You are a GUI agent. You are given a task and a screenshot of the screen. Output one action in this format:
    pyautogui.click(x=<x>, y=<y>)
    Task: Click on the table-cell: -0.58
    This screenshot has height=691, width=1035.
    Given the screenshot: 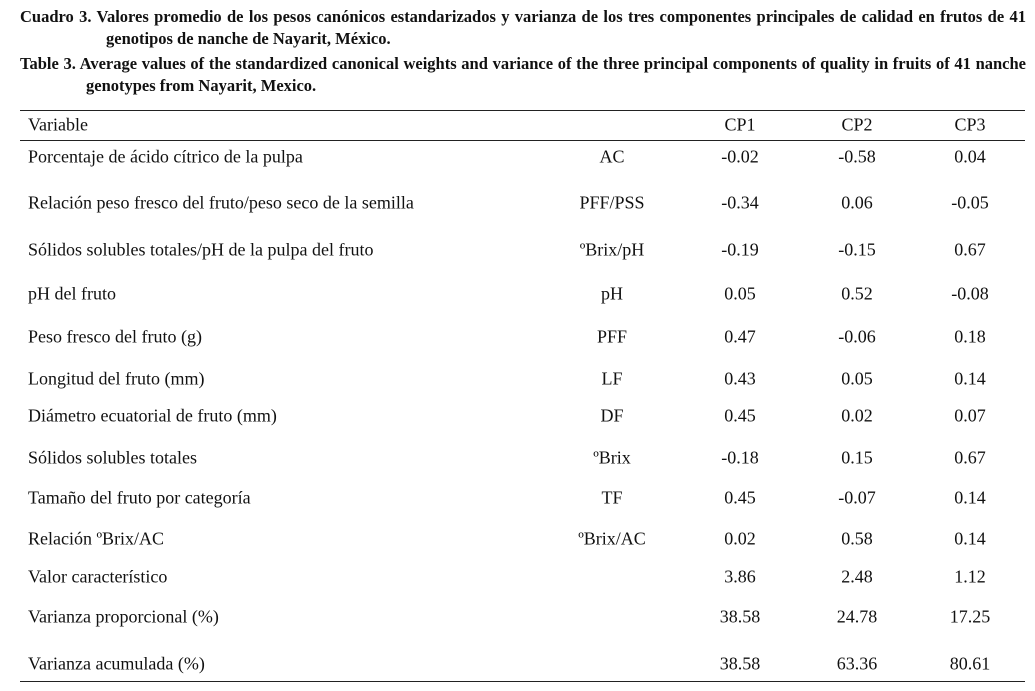 What is the action you would take?
    pyautogui.click(x=857, y=156)
    